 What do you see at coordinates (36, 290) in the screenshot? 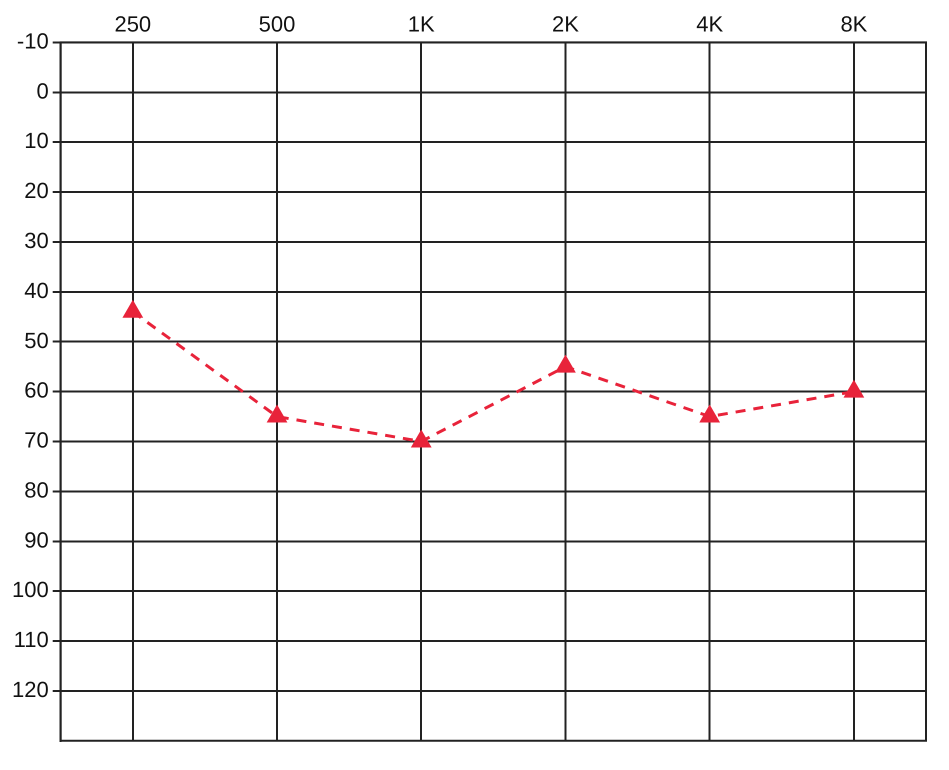
I see `y-tick-label: 40` at bounding box center [36, 290].